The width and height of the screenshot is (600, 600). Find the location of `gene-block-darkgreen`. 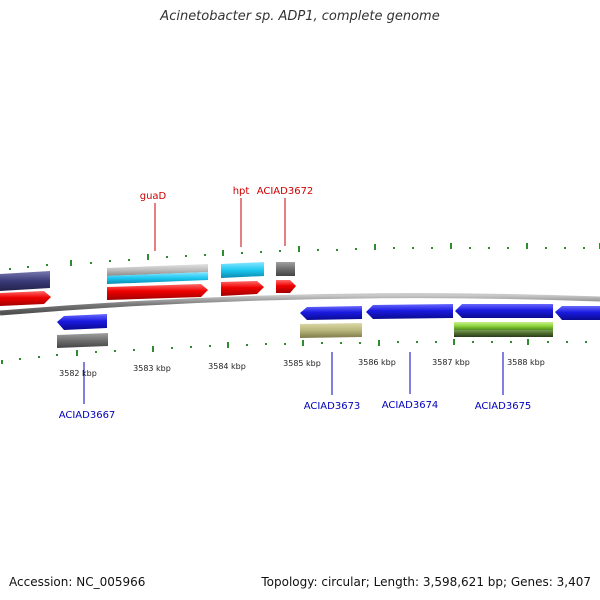

gene-block-darkgreen is located at coordinates (503, 333).